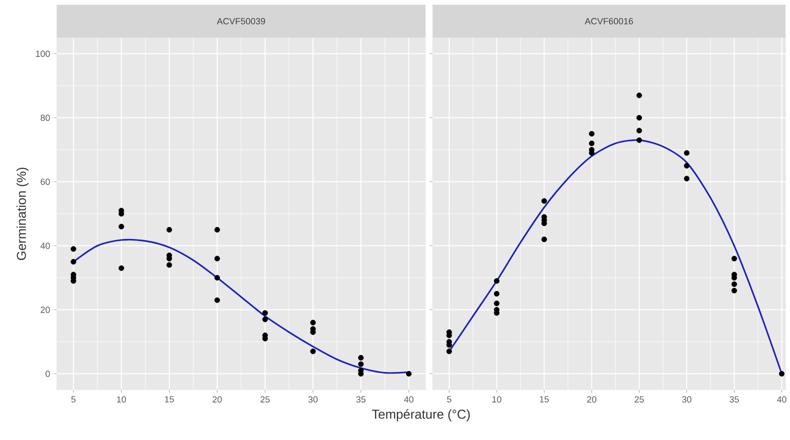  I want to click on y-tick-label: 40, so click(45, 245).